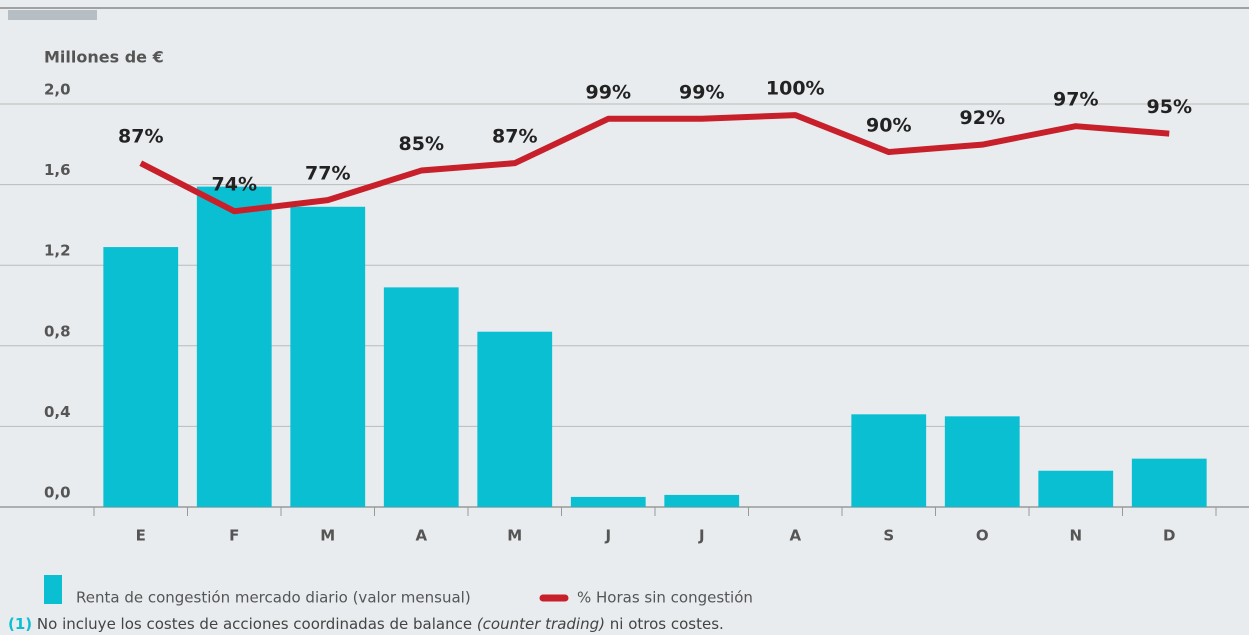  Describe the element at coordinates (888, 536) in the screenshot. I see `x-tick-label: S` at that location.